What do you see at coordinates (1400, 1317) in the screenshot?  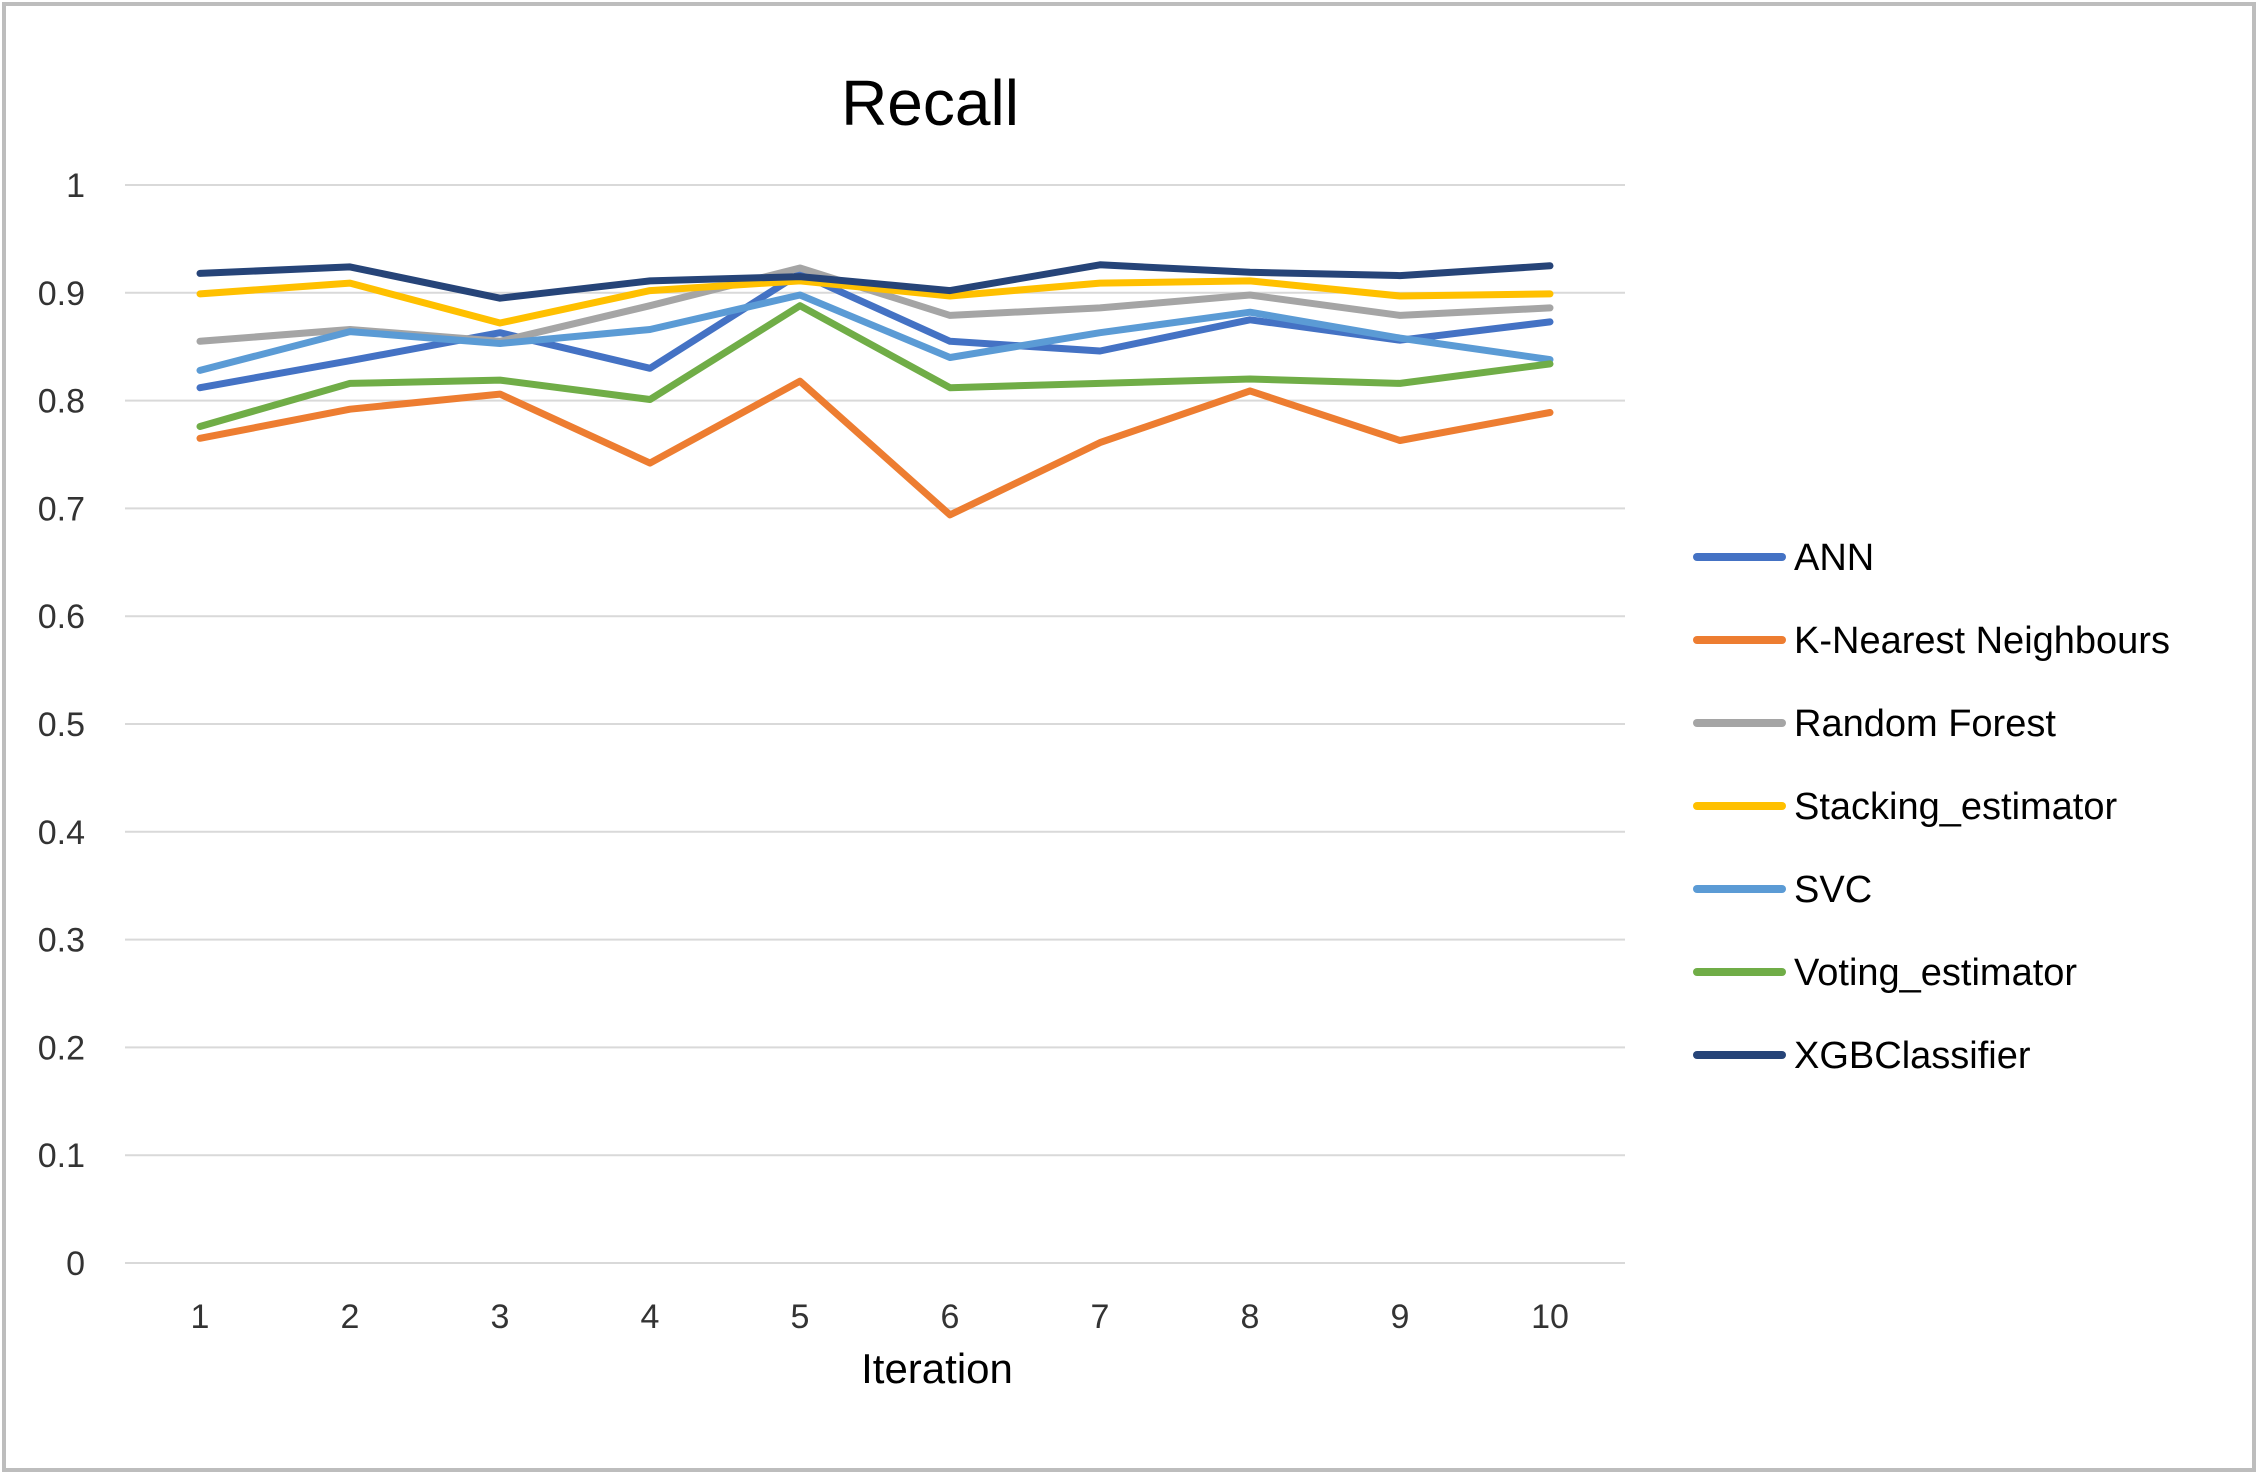 I see `x-tick-label: 9` at bounding box center [1400, 1317].